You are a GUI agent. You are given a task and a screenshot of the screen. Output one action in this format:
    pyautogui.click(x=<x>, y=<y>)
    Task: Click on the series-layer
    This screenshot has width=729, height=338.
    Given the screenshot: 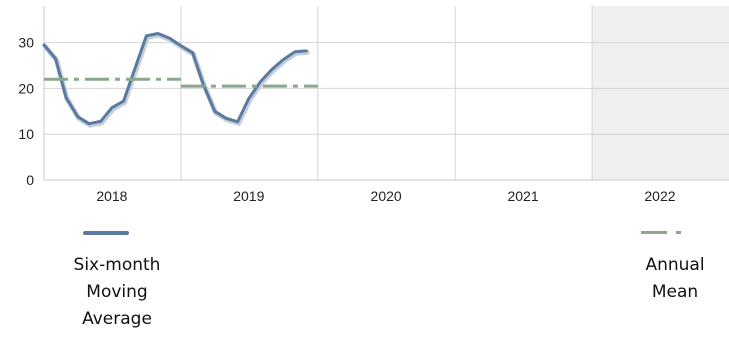 What is the action you would take?
    pyautogui.click(x=180, y=80)
    